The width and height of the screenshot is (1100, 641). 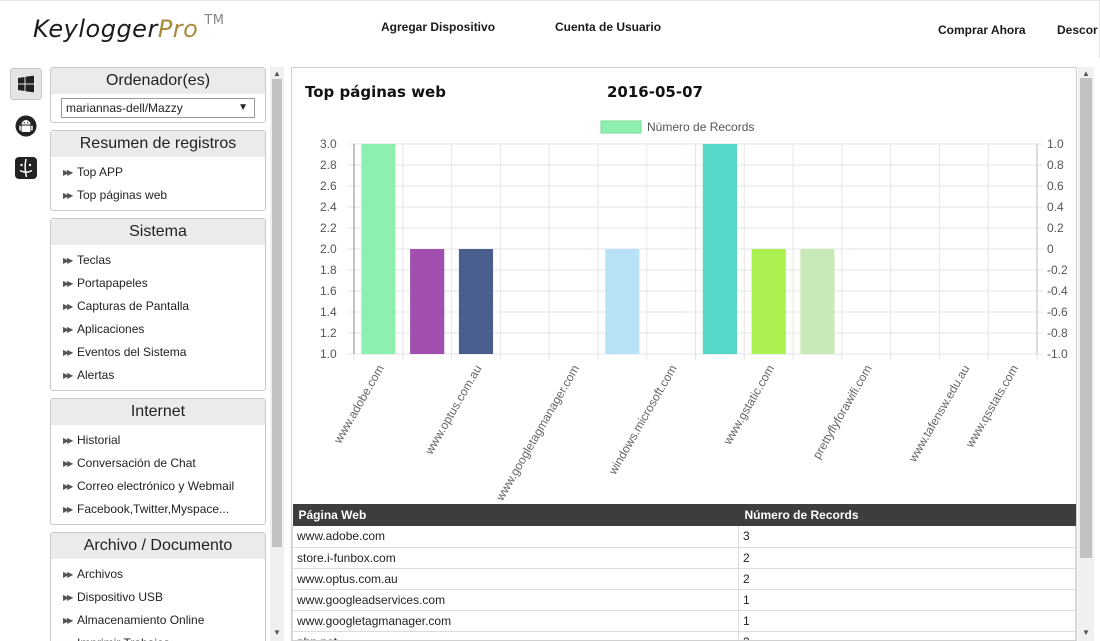 I want to click on x-tick-label: prettyflyforawifi.com, so click(x=842, y=412).